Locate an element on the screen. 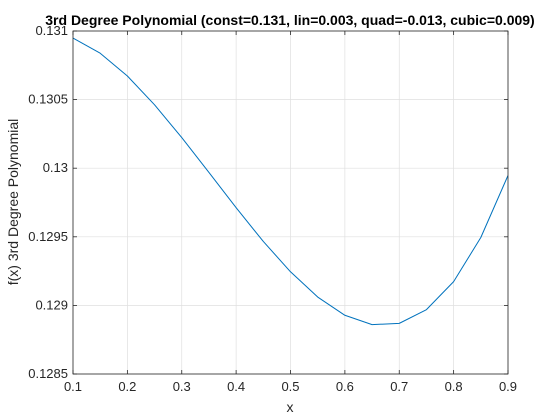  x-axis-label: x is located at coordinates (290, 407).